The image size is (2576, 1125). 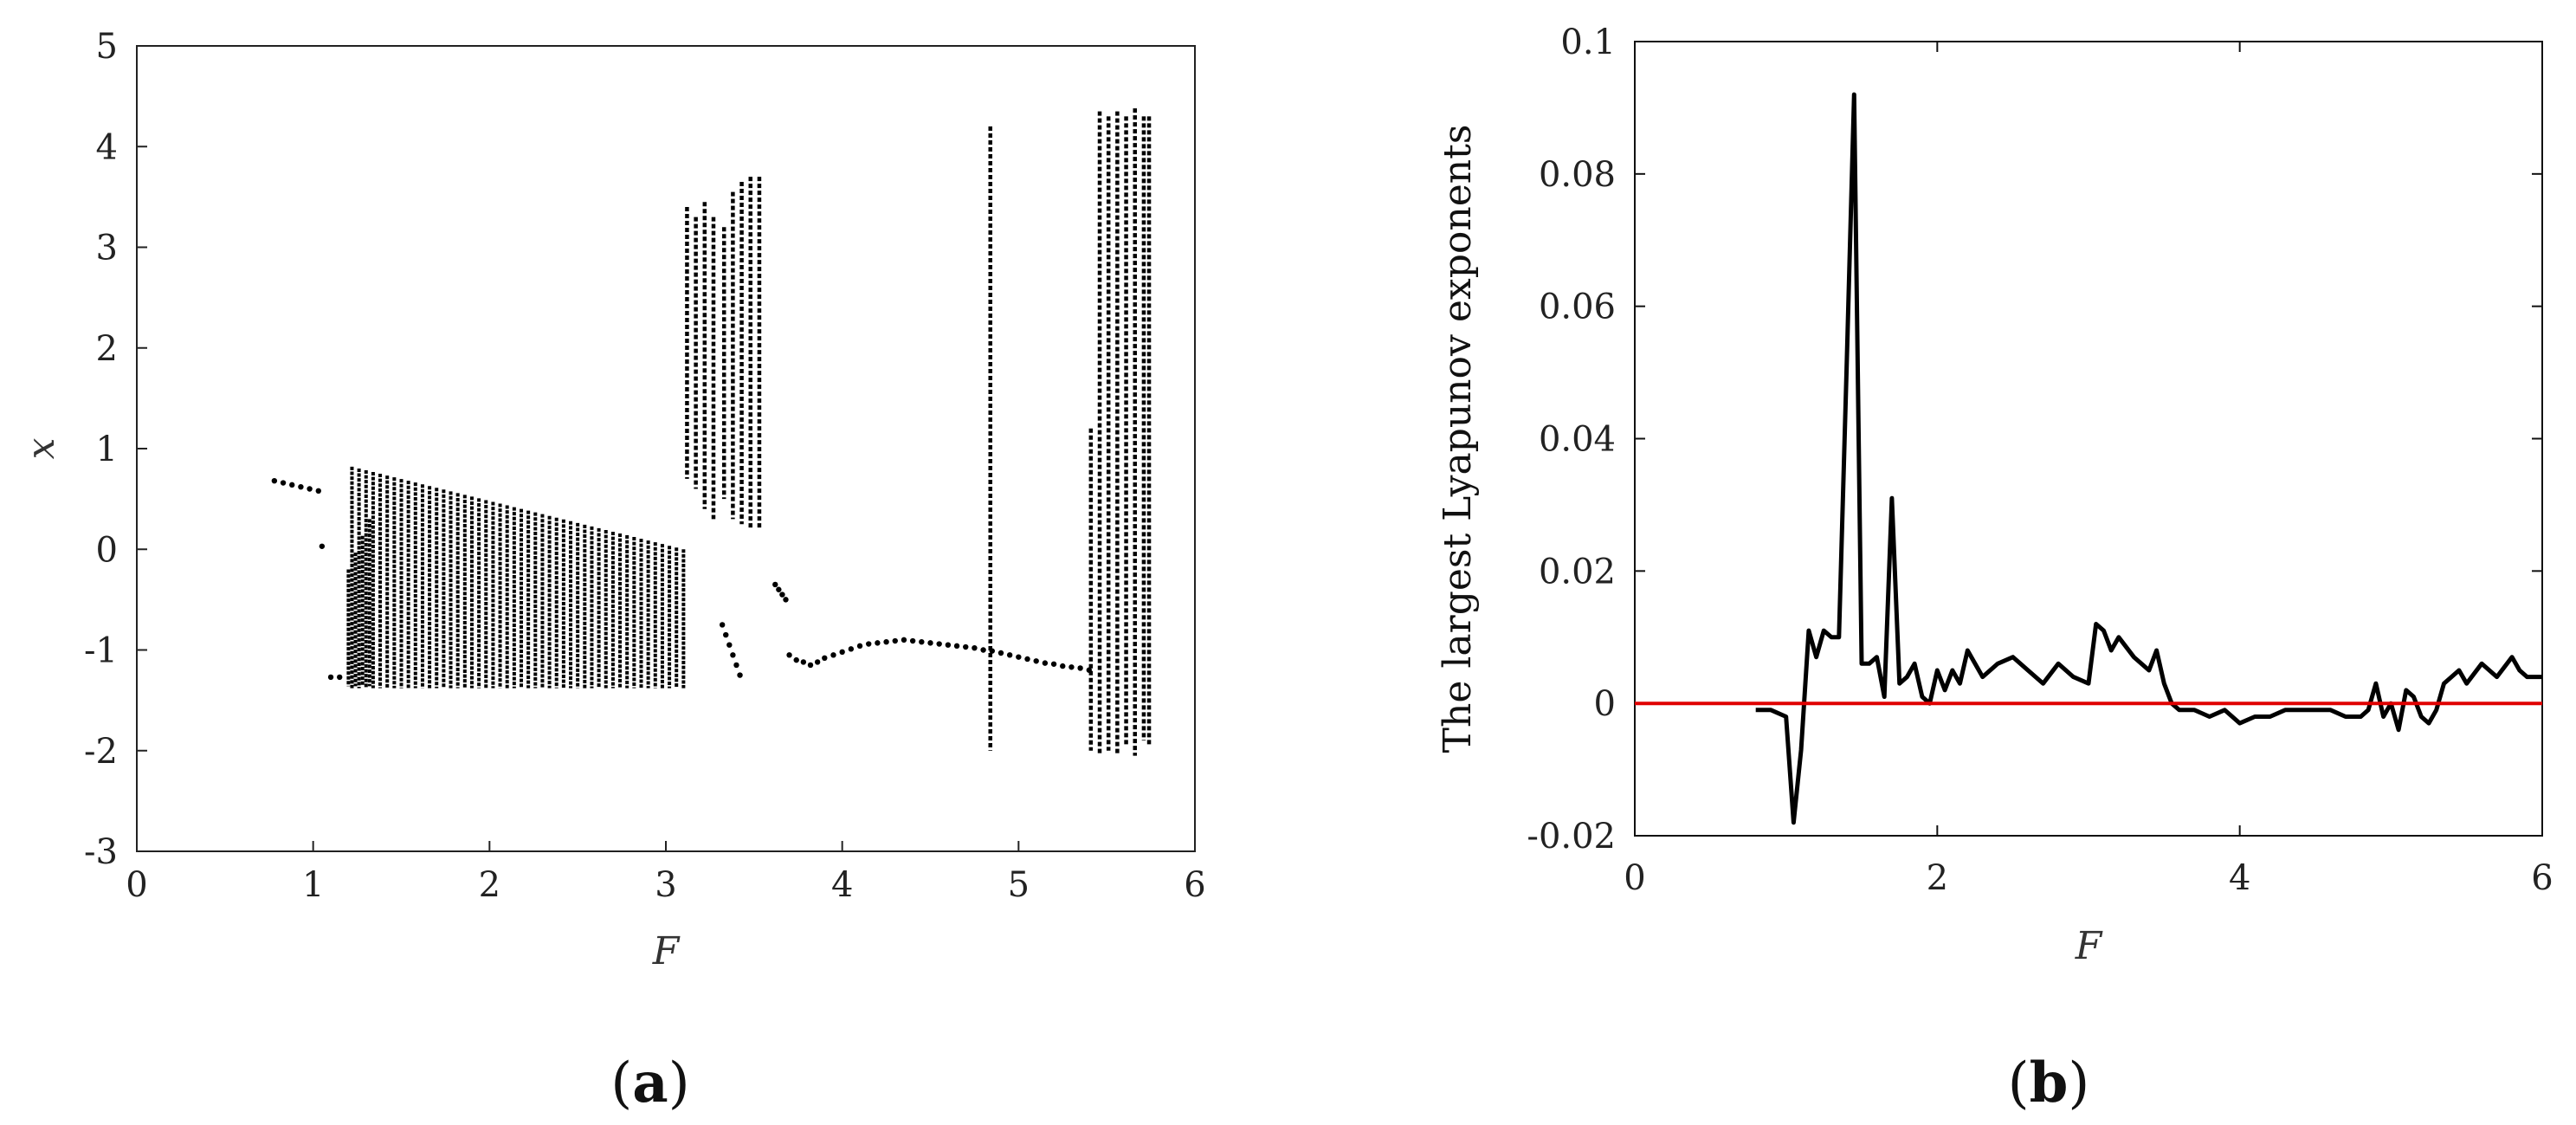 I want to click on y-tick-label-b: 0.08, so click(x=1577, y=175).